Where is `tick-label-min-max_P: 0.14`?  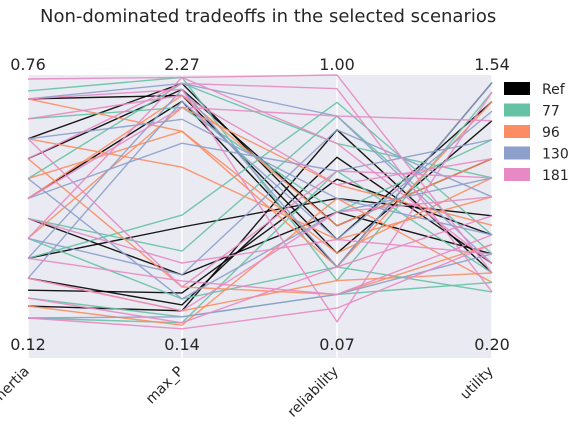 tick-label-min-max_P: 0.14 is located at coordinates (182, 344).